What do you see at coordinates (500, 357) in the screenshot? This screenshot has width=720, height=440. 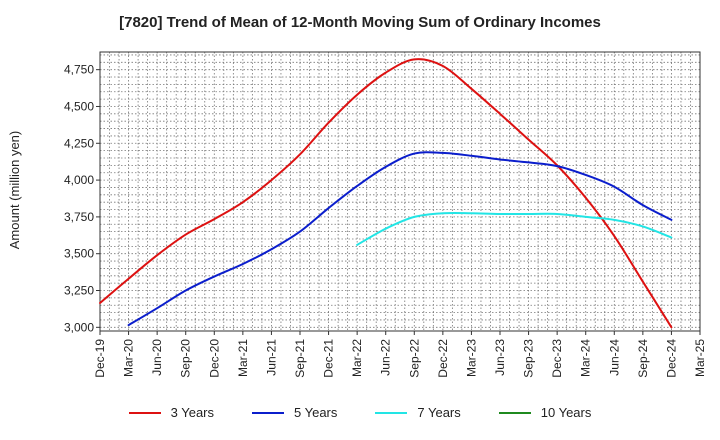 I see `x-tick-label: Jun-23` at bounding box center [500, 357].